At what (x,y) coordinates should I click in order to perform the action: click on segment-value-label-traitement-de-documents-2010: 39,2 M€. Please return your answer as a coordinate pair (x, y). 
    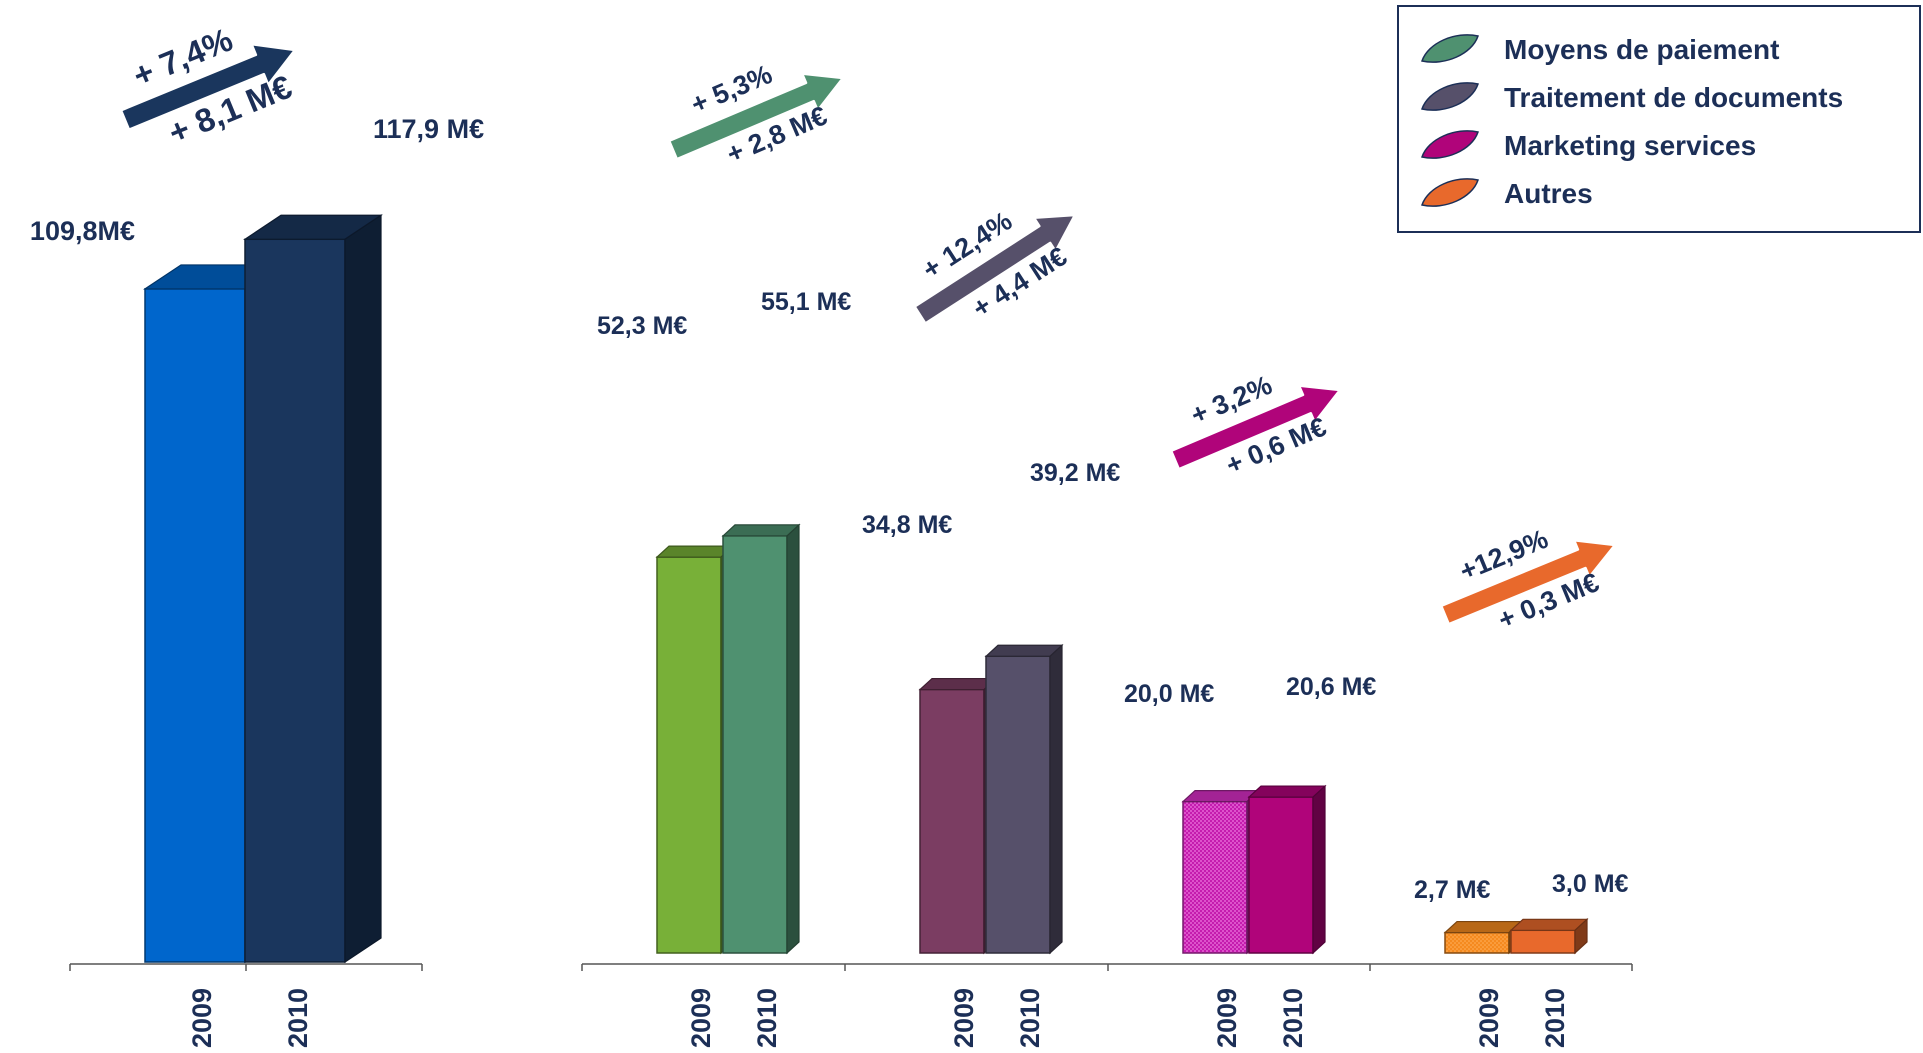
    Looking at the image, I should click on (1075, 473).